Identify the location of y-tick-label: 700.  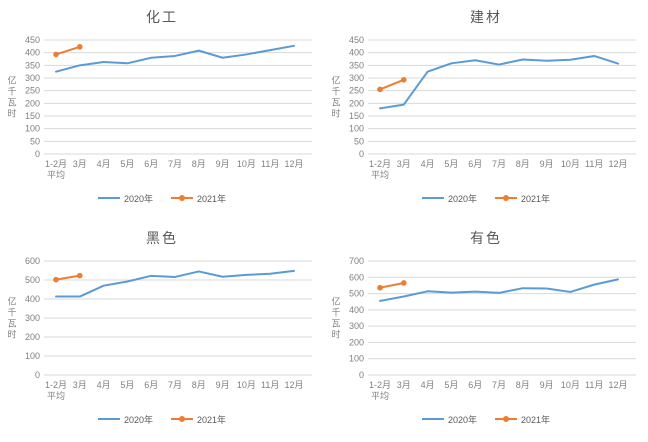
(356, 261).